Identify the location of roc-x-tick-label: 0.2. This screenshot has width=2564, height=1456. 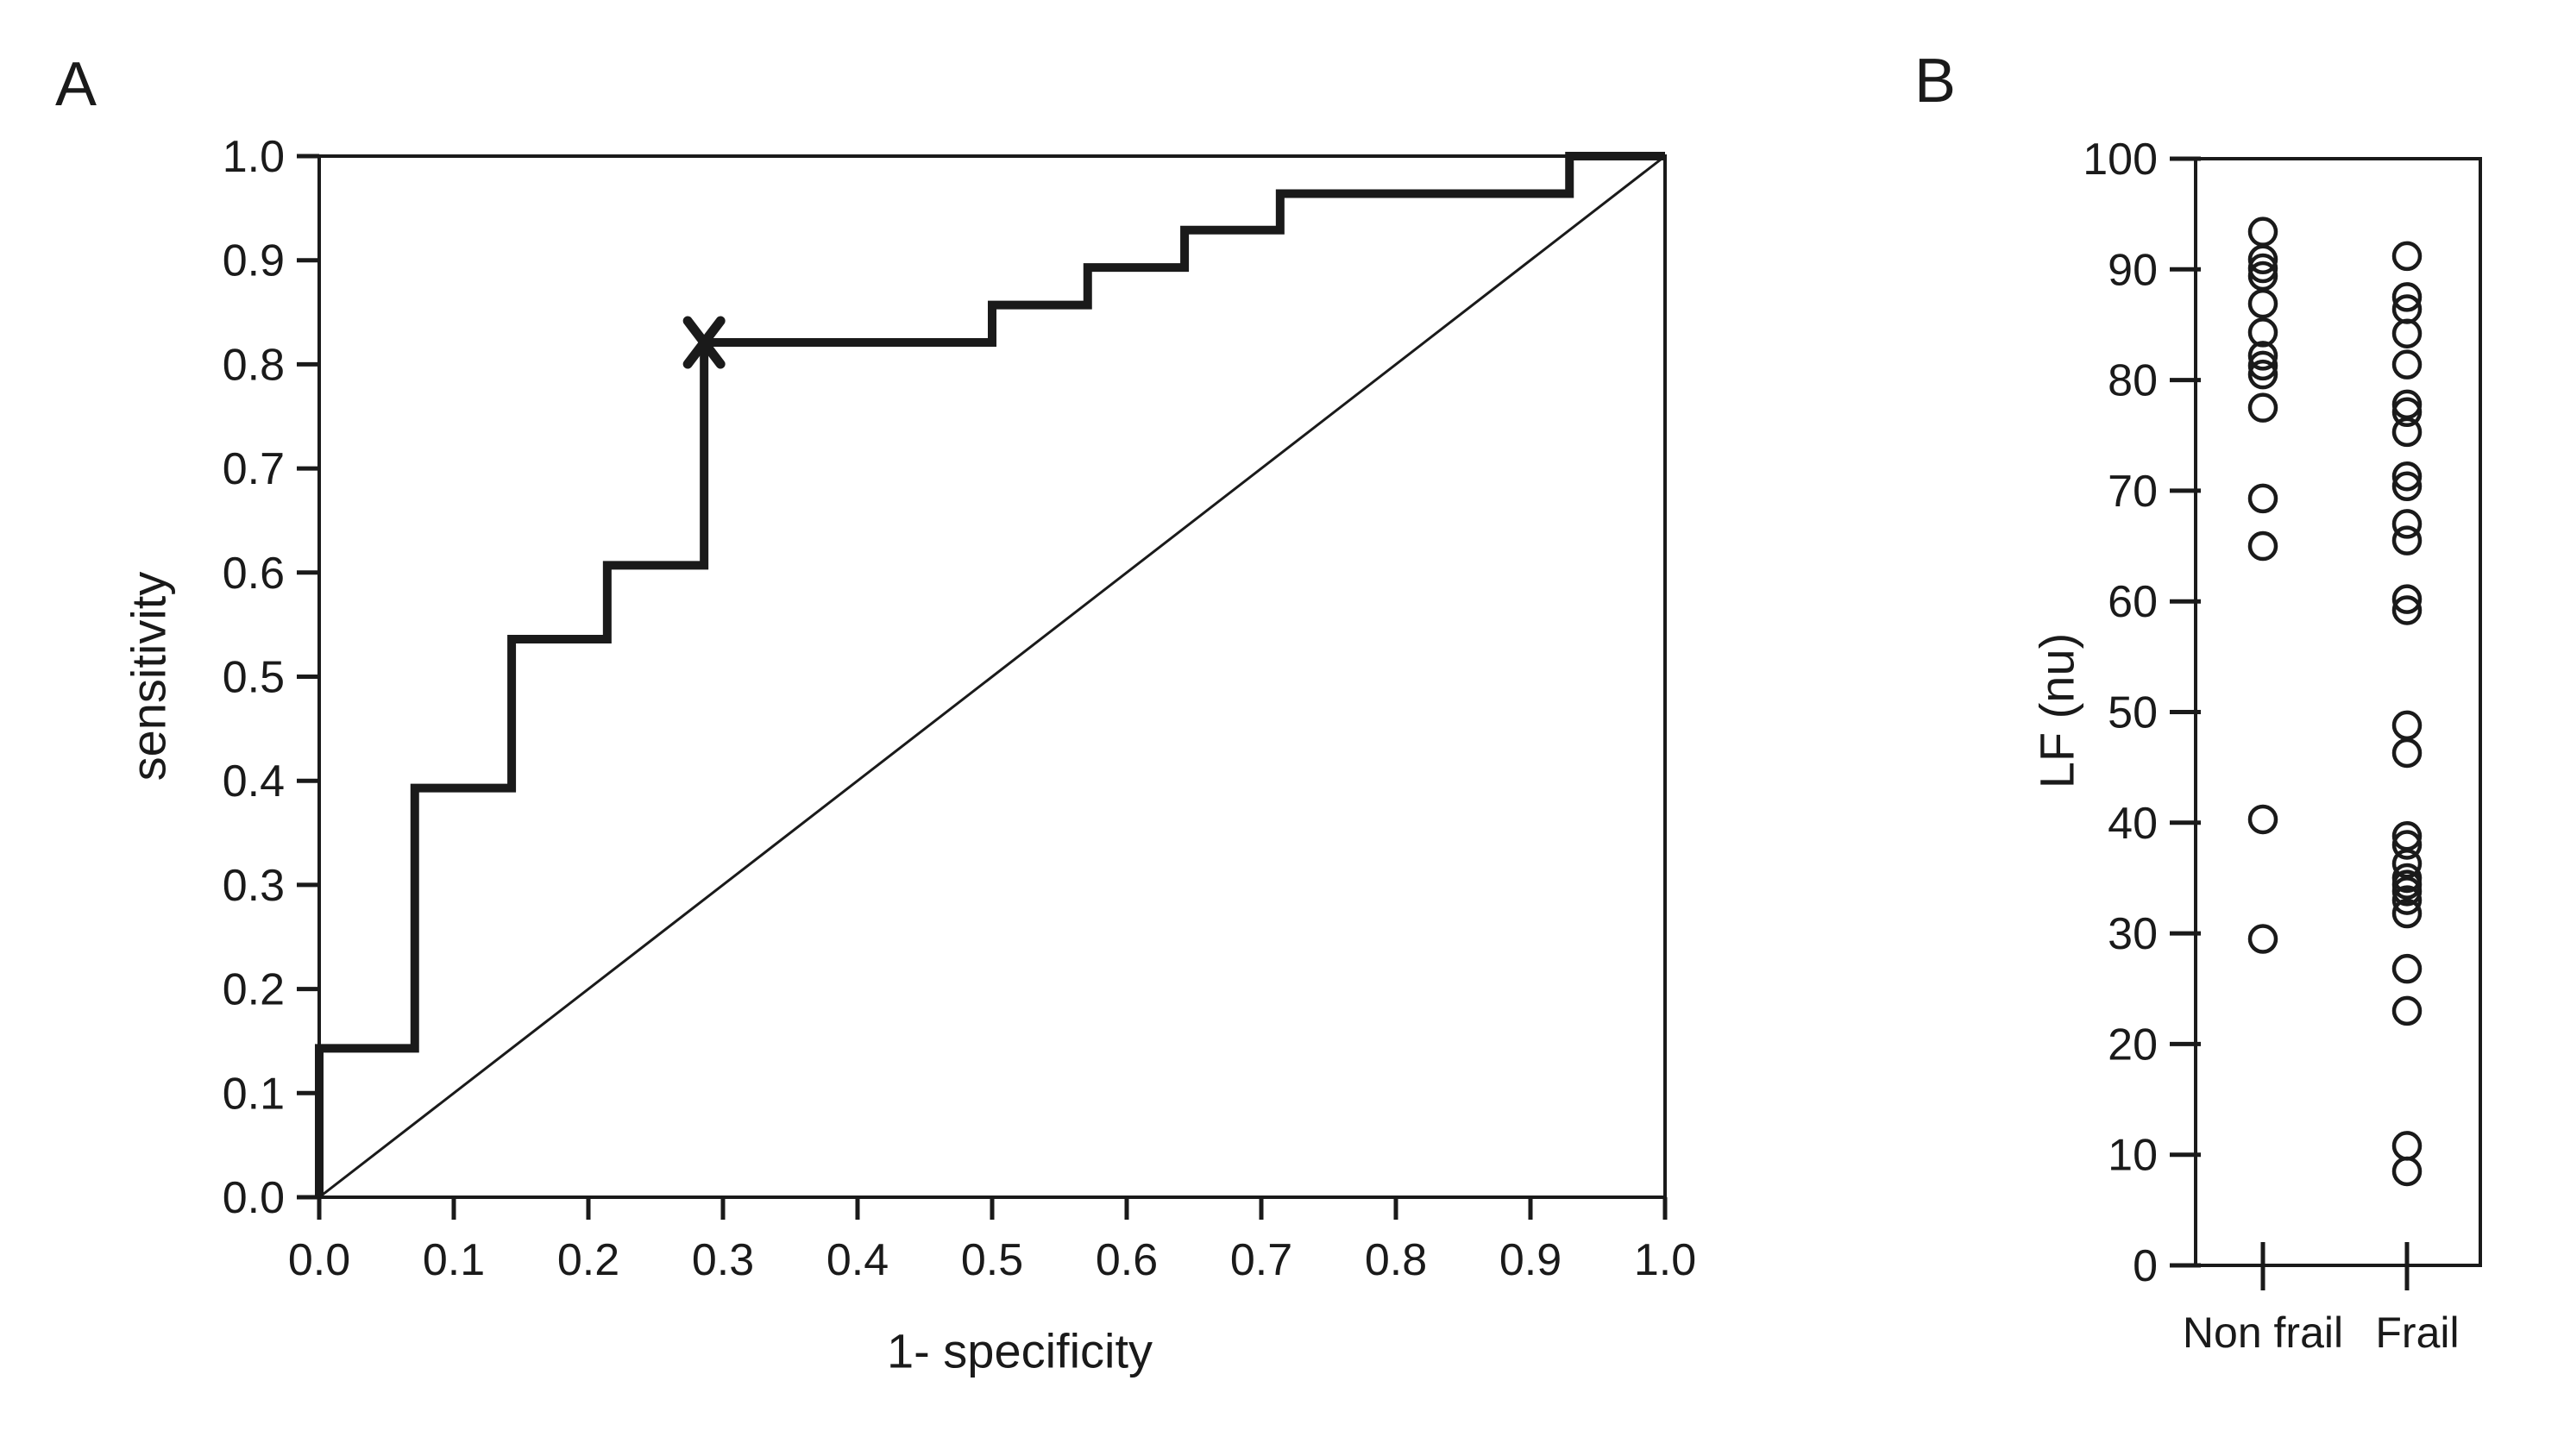
(588, 1260).